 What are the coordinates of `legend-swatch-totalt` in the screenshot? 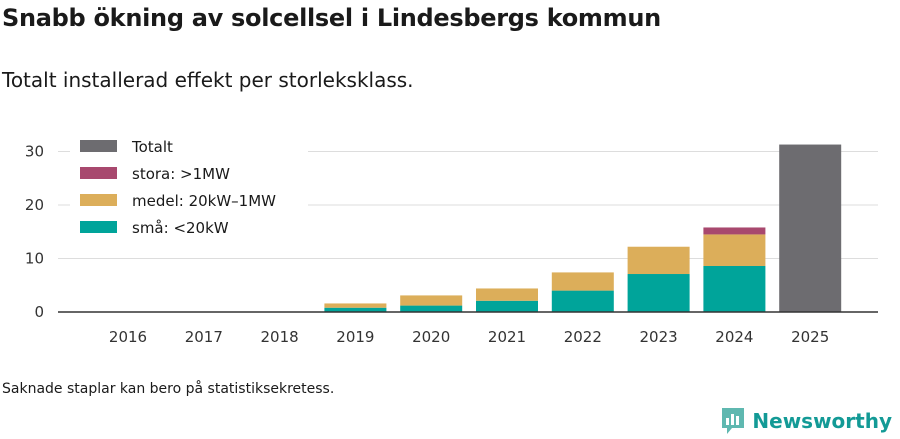 It's located at (98, 146).